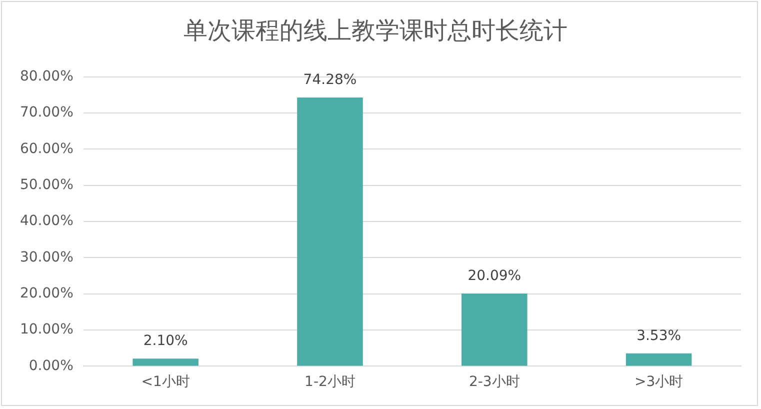  I want to click on y-tick-label: 0.00%, so click(51, 366).